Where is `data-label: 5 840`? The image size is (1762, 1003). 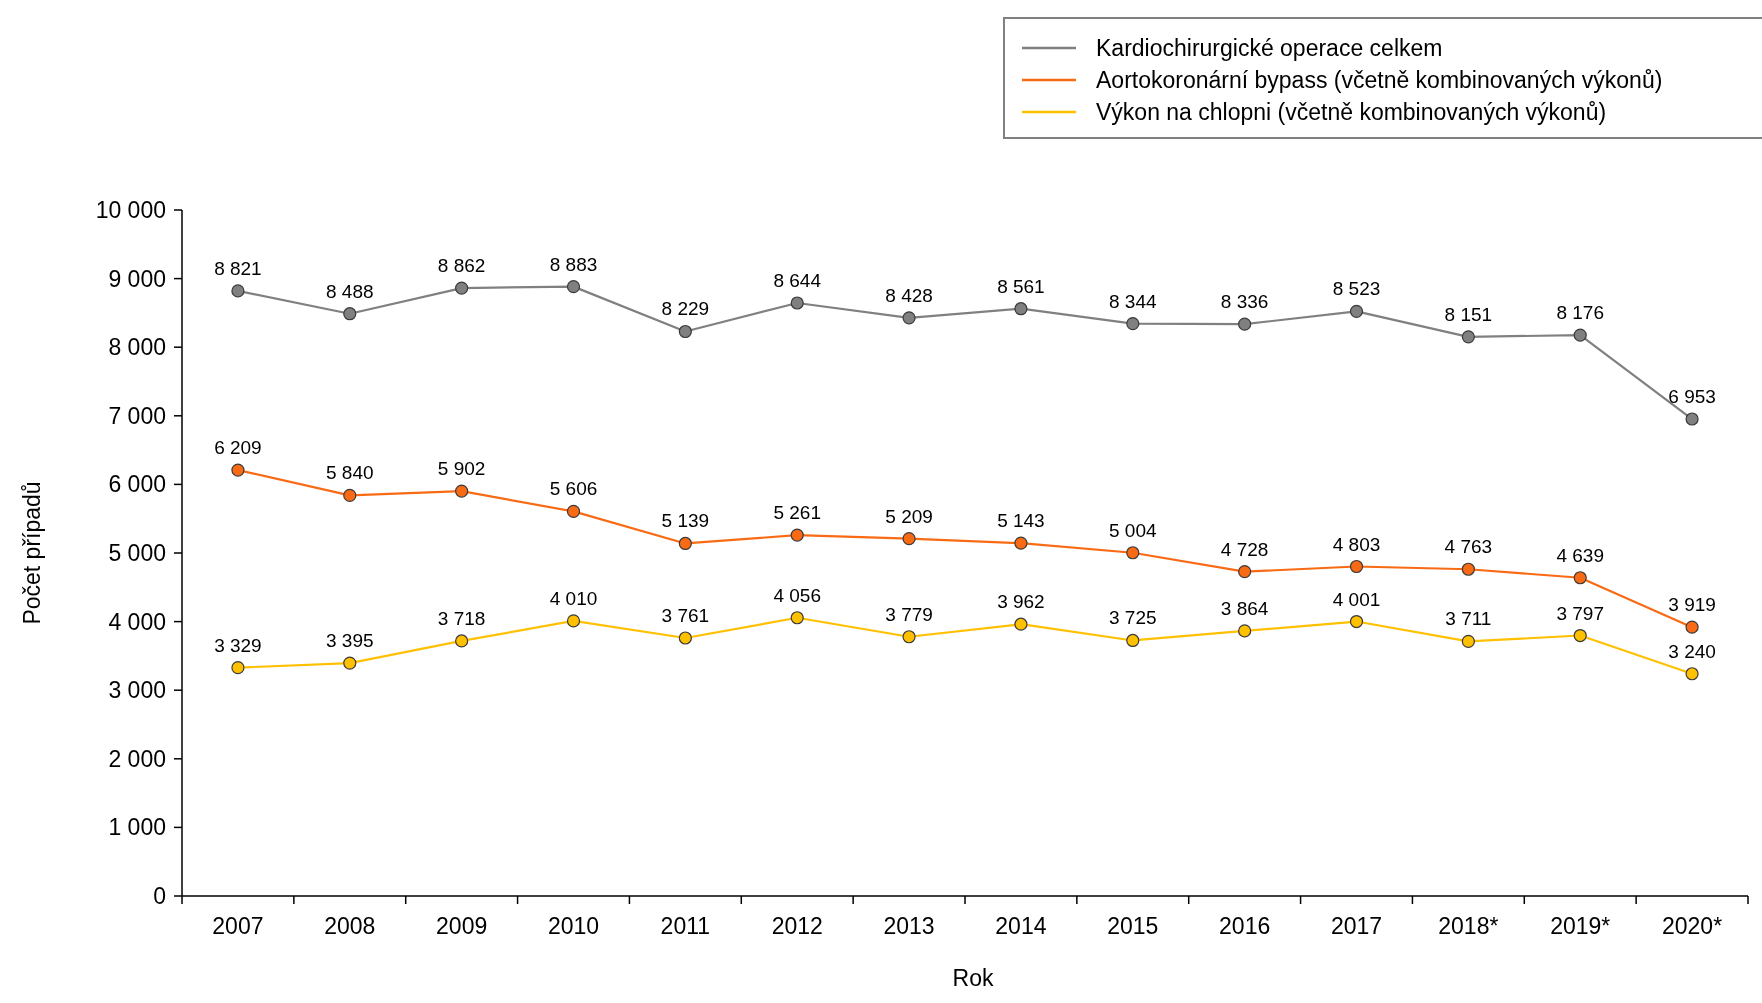 data-label: 5 840 is located at coordinates (350, 473).